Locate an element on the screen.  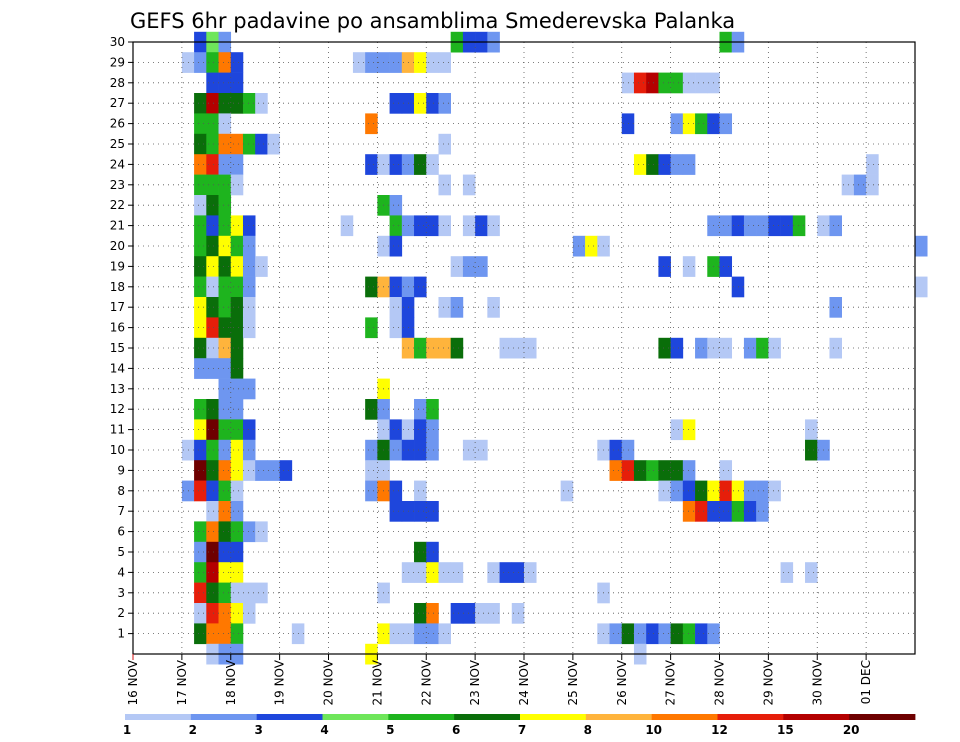
colorbar-label: 2 is located at coordinates (193, 730).